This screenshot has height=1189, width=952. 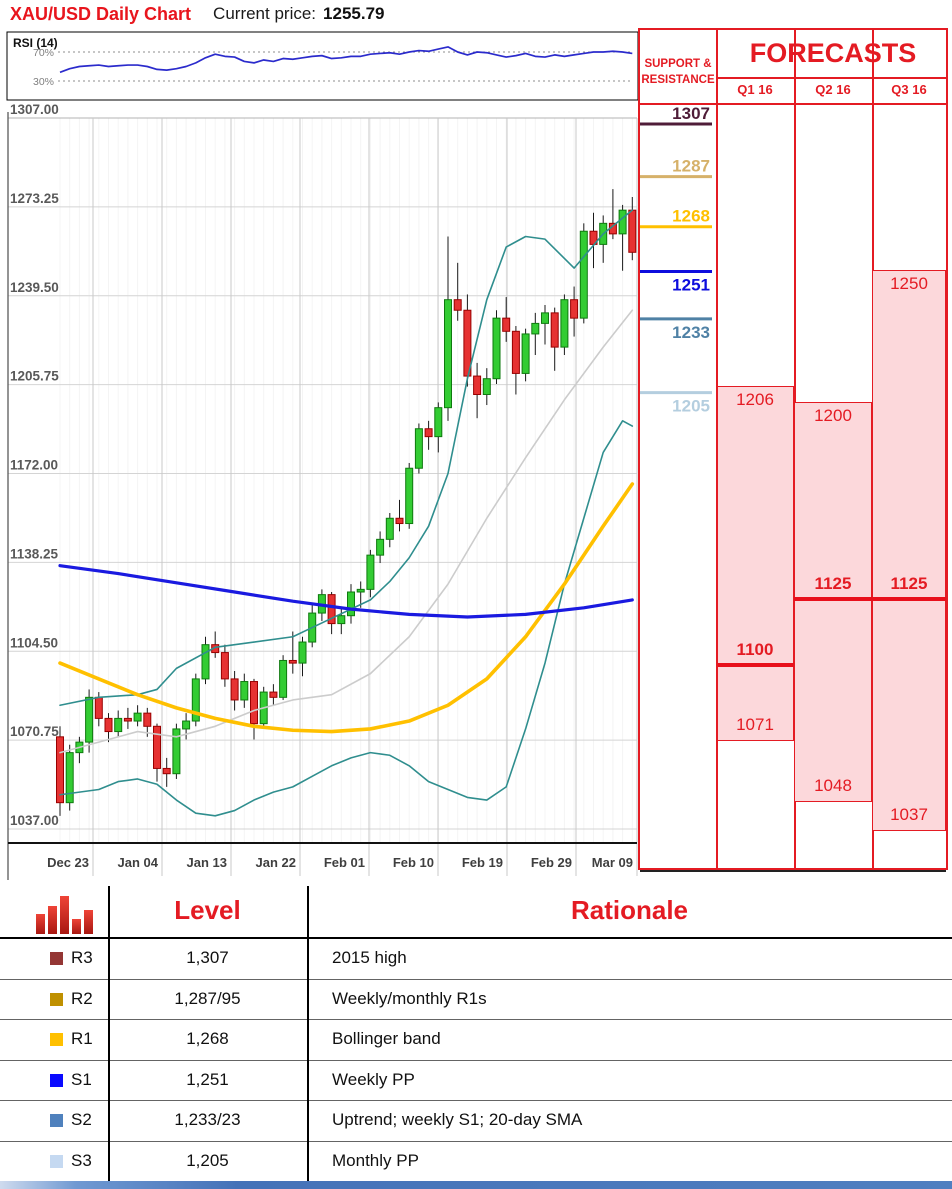 I want to click on level-row-r2: R2 1,287/95 Weekly/monthly R1s, so click(x=476, y=1000).